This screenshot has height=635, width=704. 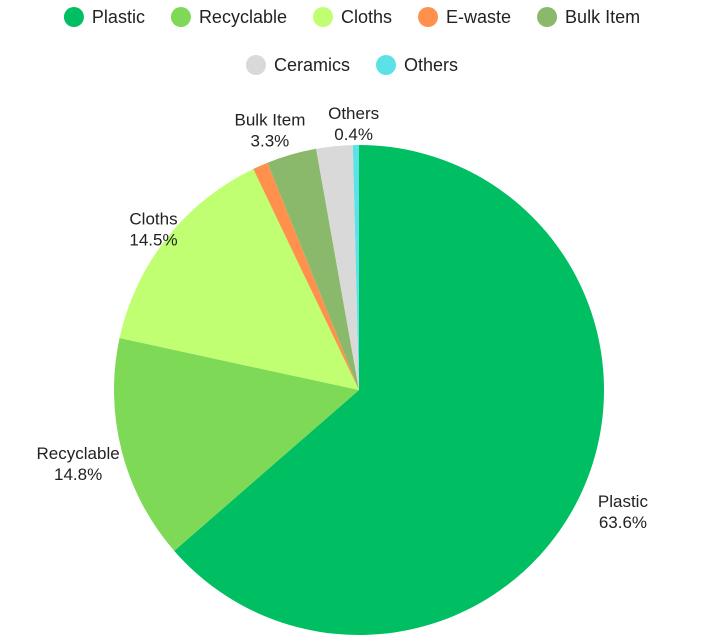 I want to click on legend-item-others: Others, so click(x=416, y=65).